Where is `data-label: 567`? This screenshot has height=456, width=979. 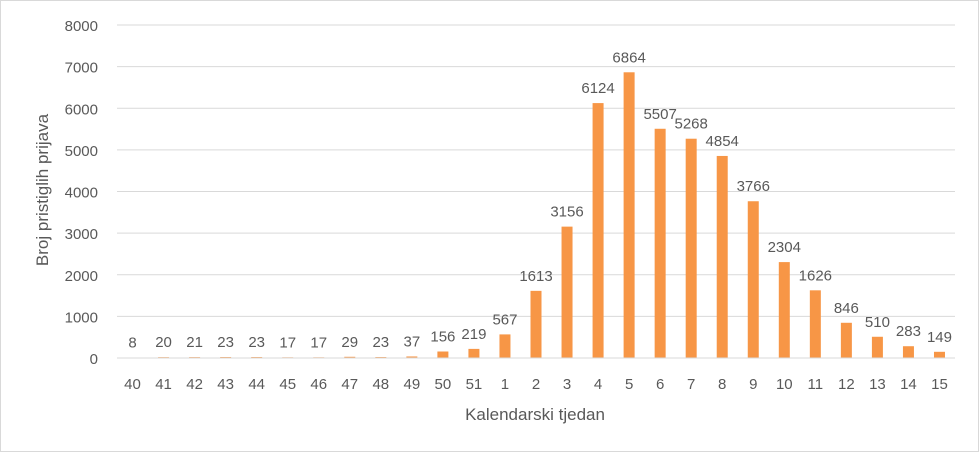
data-label: 567 is located at coordinates (504, 319).